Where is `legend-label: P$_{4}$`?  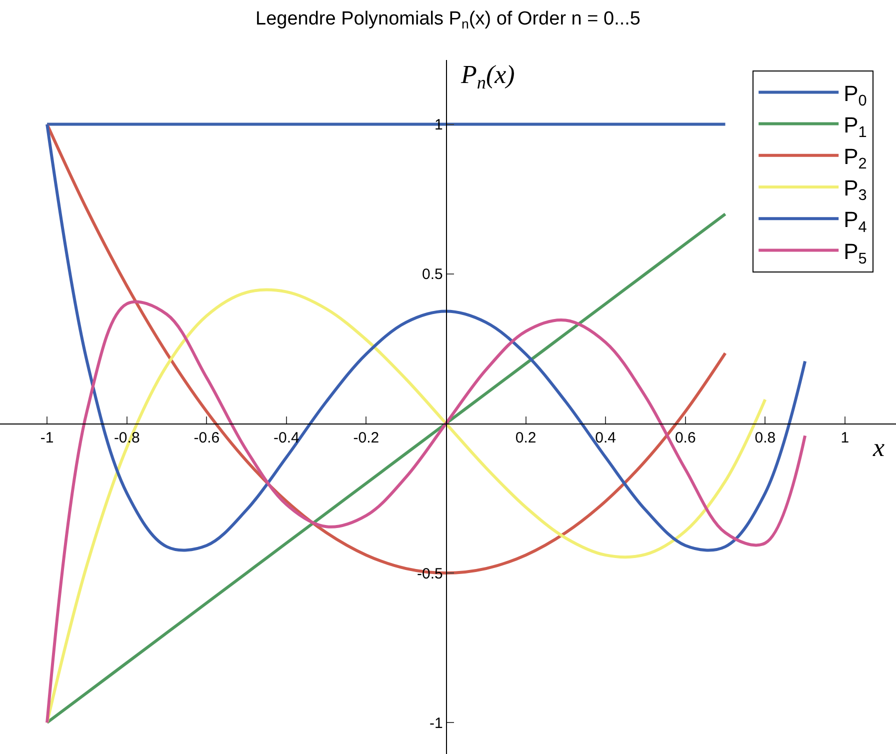 legend-label: P$_{4}$ is located at coordinates (856, 221).